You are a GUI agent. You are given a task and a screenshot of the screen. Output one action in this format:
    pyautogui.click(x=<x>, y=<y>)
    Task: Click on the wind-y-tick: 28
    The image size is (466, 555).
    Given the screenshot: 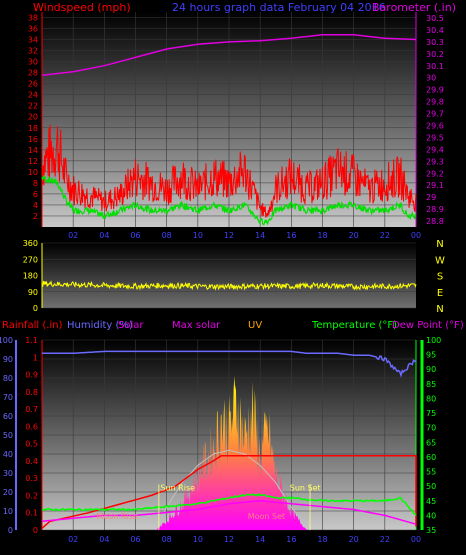 What is the action you would take?
    pyautogui.click(x=33, y=73)
    